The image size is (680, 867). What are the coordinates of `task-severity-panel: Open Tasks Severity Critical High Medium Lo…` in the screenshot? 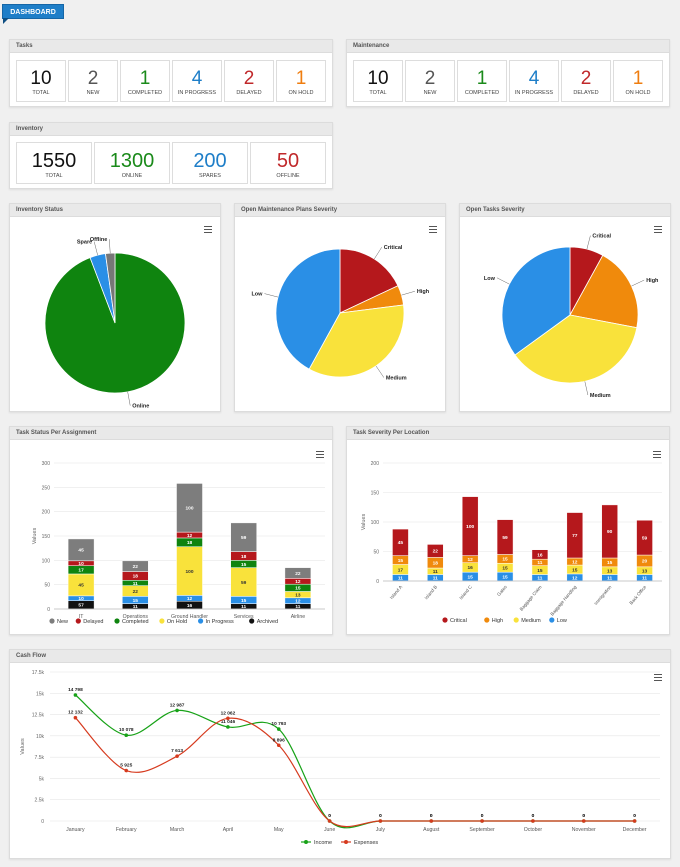 It's located at (565, 307).